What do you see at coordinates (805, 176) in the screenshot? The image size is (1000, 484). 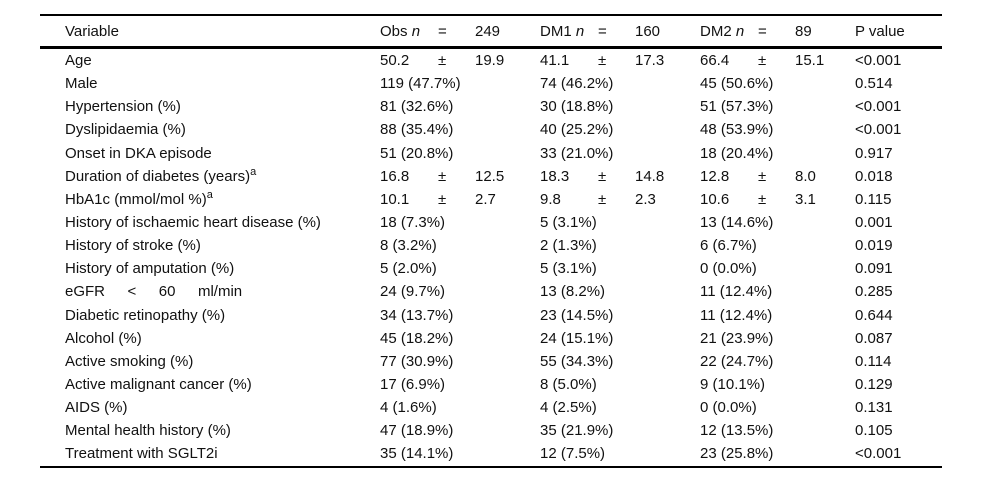 I see `sd-value: 8.0` at bounding box center [805, 176].